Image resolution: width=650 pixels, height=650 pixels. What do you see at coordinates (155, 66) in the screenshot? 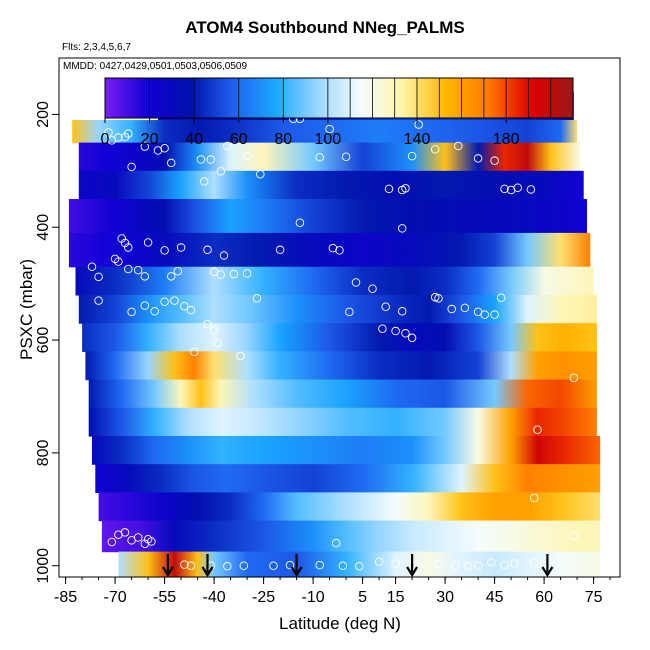
I see `dates-note: MMDD: 0427,0429,0501,0503,0506,0509` at bounding box center [155, 66].